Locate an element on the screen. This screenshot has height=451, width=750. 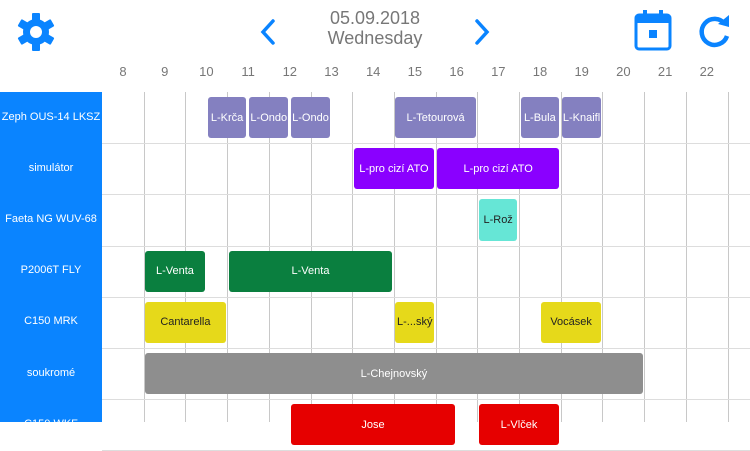
chevron-left-icon is located at coordinates (268, 32).